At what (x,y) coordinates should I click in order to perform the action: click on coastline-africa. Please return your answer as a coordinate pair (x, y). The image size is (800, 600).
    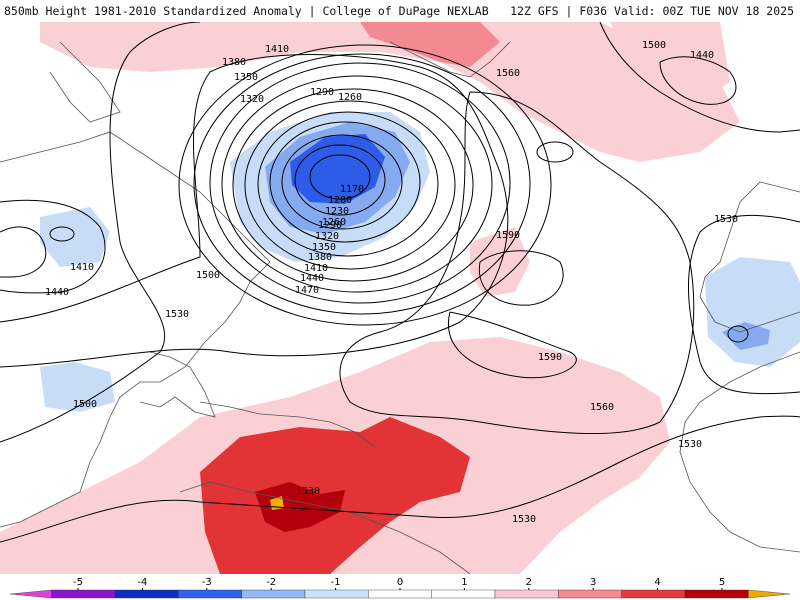
    Looking at the image, I should click on (739, 452).